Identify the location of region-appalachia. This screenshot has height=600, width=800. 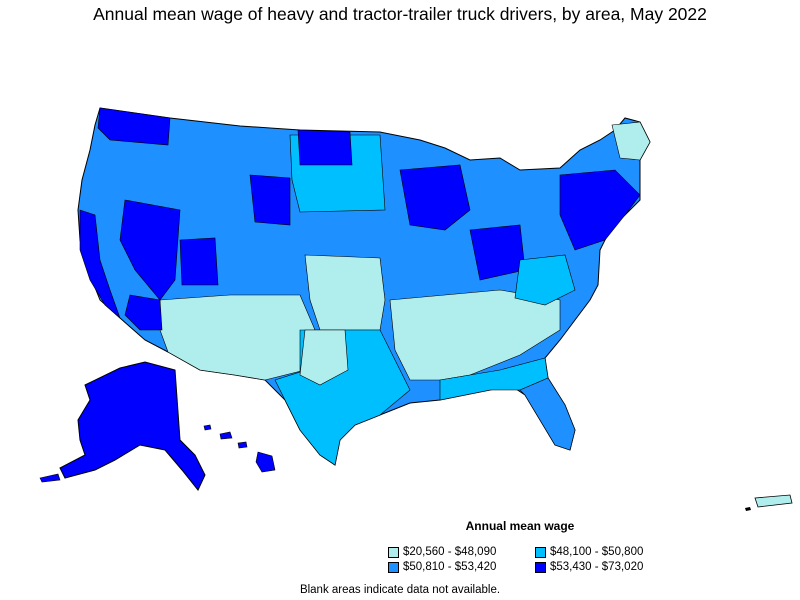
(545, 280).